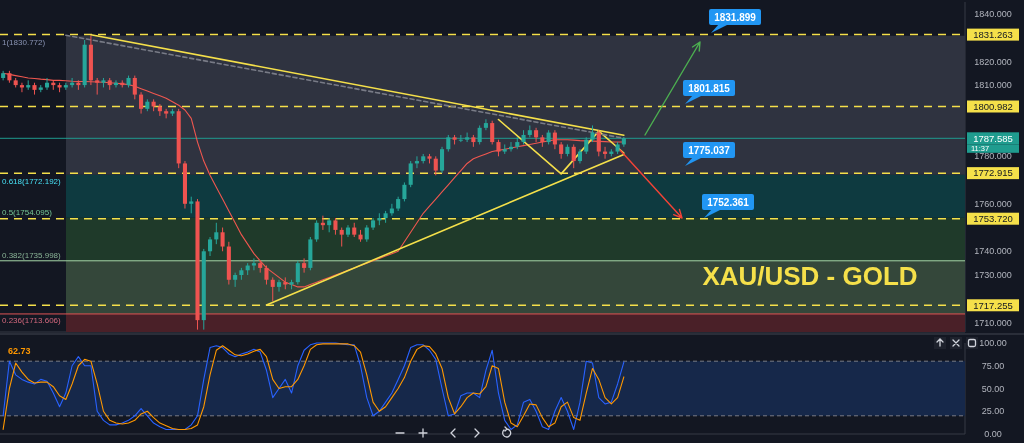  Describe the element at coordinates (32, 255) in the screenshot. I see `band-label: 0.382(1735.998)` at that location.